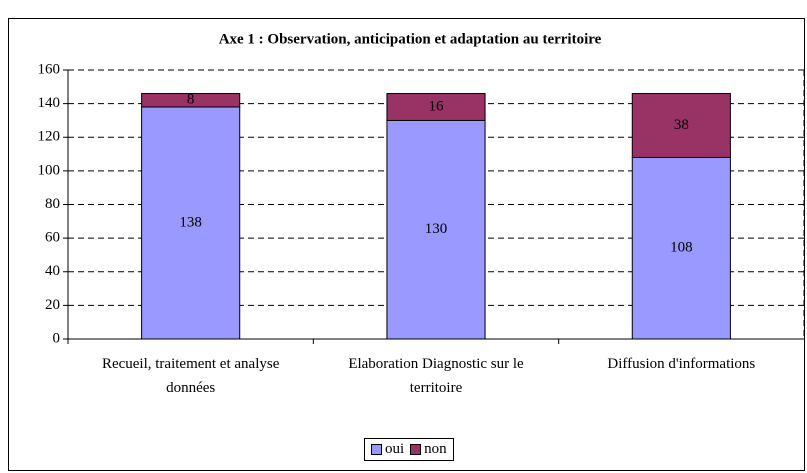 This screenshot has width=807, height=473. Describe the element at coordinates (435, 449) in the screenshot. I see `legend-label: non` at that location.